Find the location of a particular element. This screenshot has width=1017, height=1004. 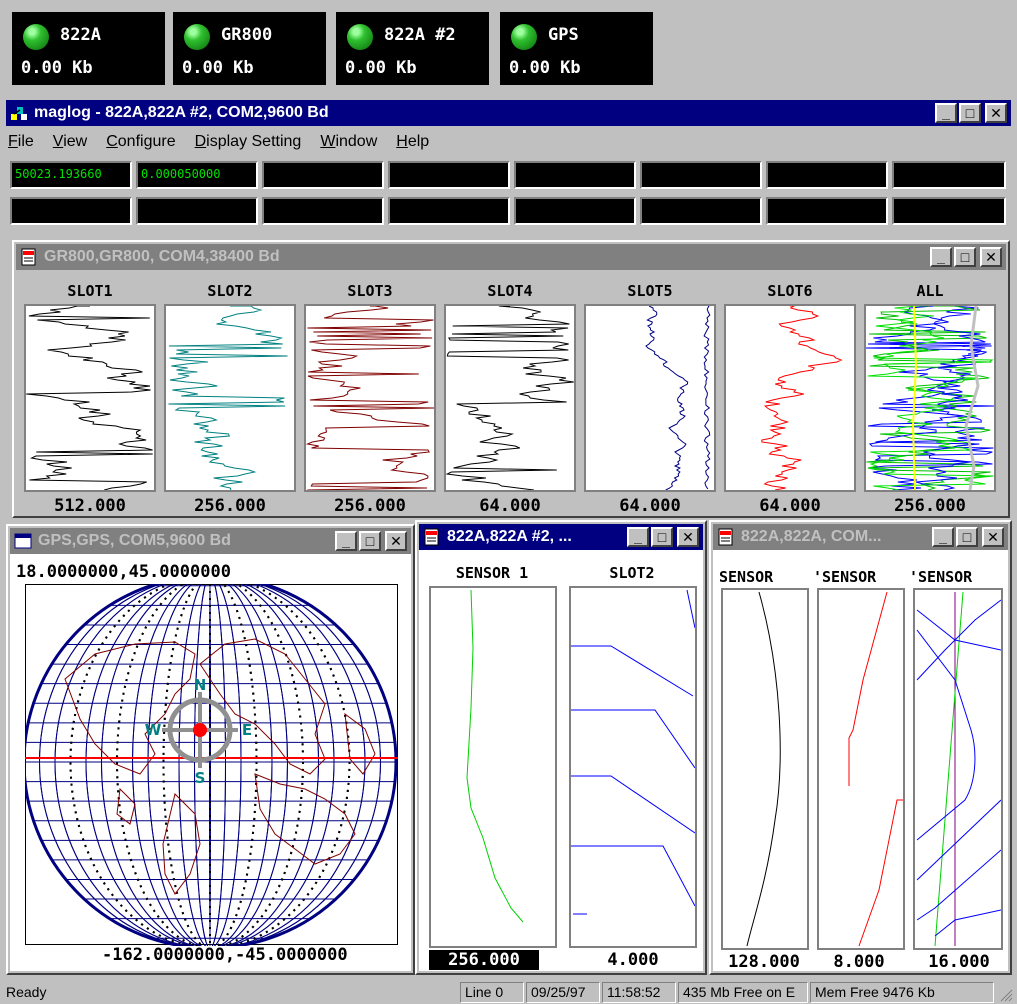

size-grip-icon is located at coordinates (1005, 994).